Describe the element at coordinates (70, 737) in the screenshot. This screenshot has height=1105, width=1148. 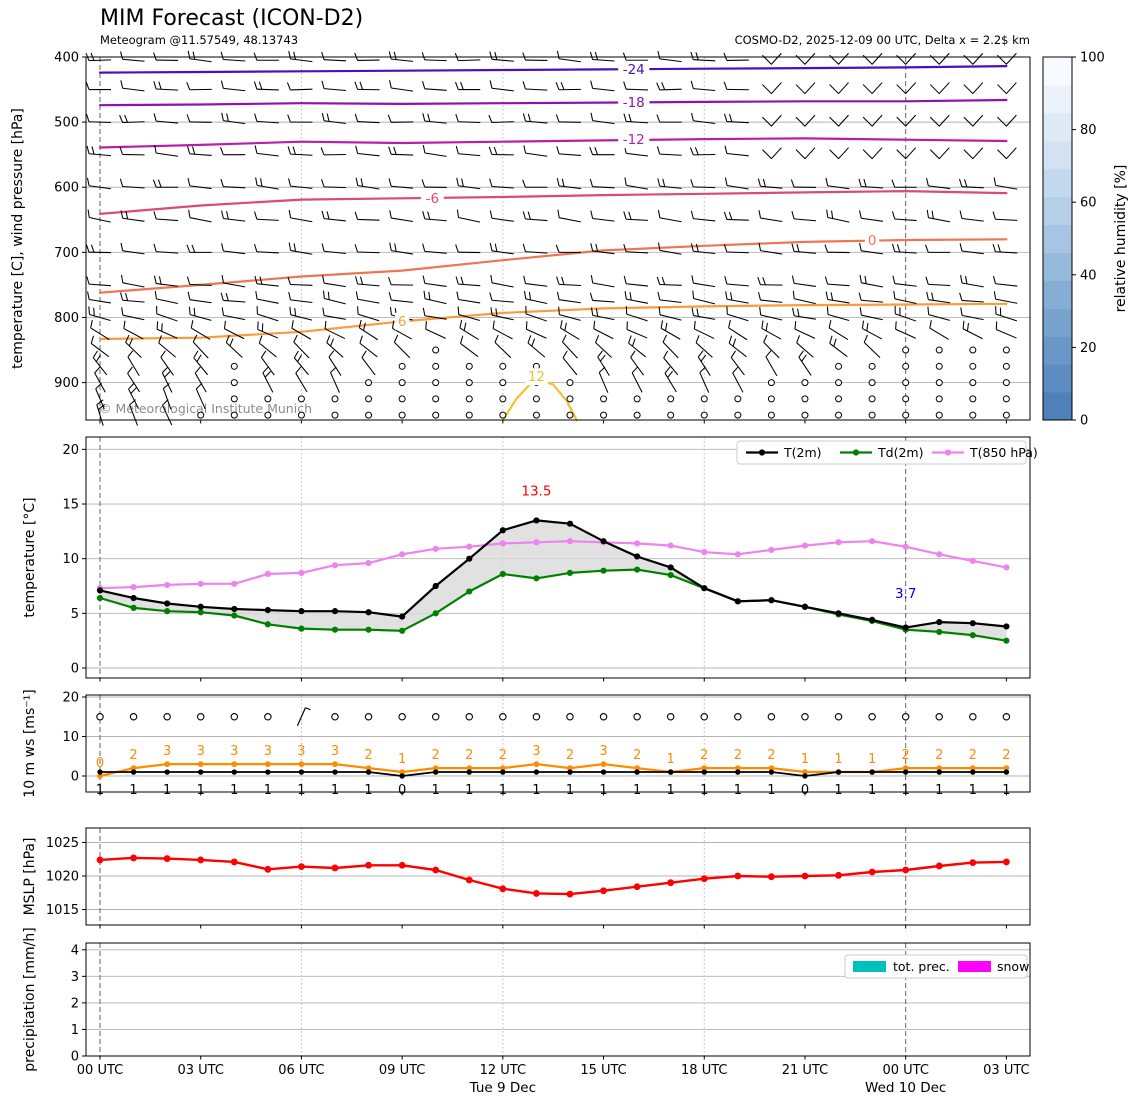
I see `y-tick-label: 10` at that location.